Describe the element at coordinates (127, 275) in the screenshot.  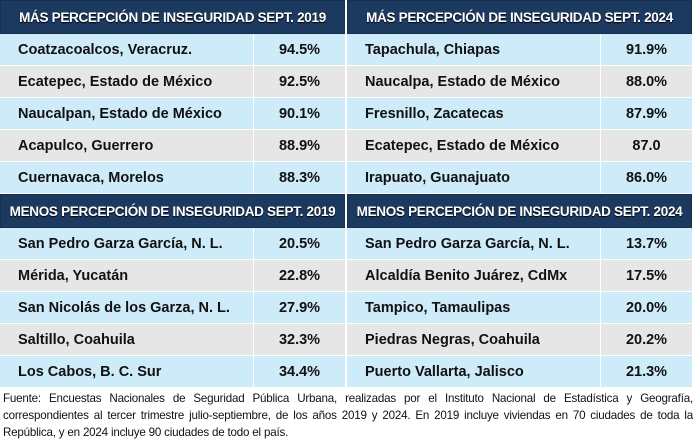
I see `city-cell: Mérida, Yucatán` at that location.